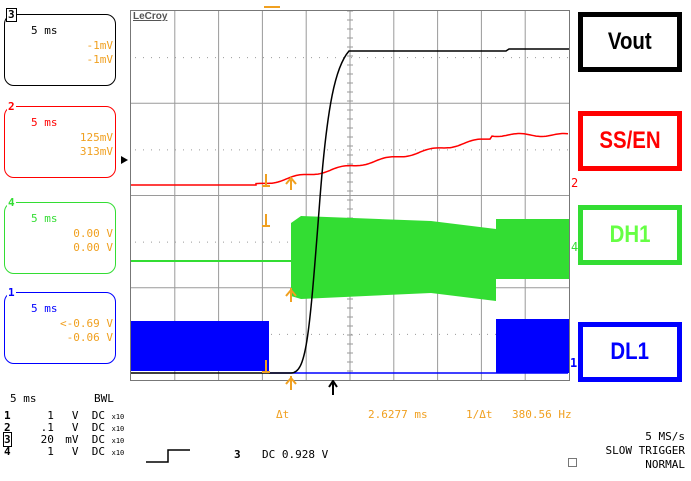  I want to click on channel-2-number: 2, so click(11, 106).